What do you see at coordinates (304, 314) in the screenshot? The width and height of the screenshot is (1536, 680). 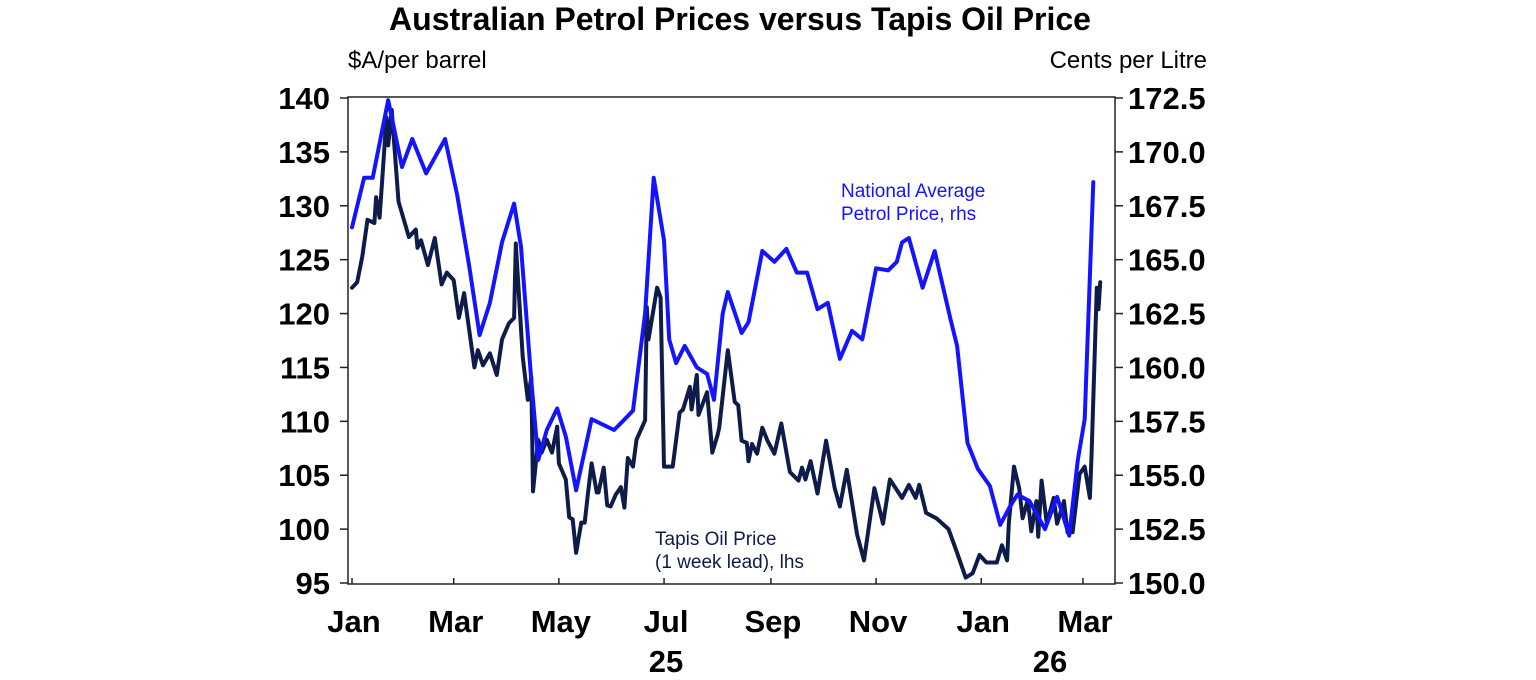 I see `left-tick-label: 120` at bounding box center [304, 314].